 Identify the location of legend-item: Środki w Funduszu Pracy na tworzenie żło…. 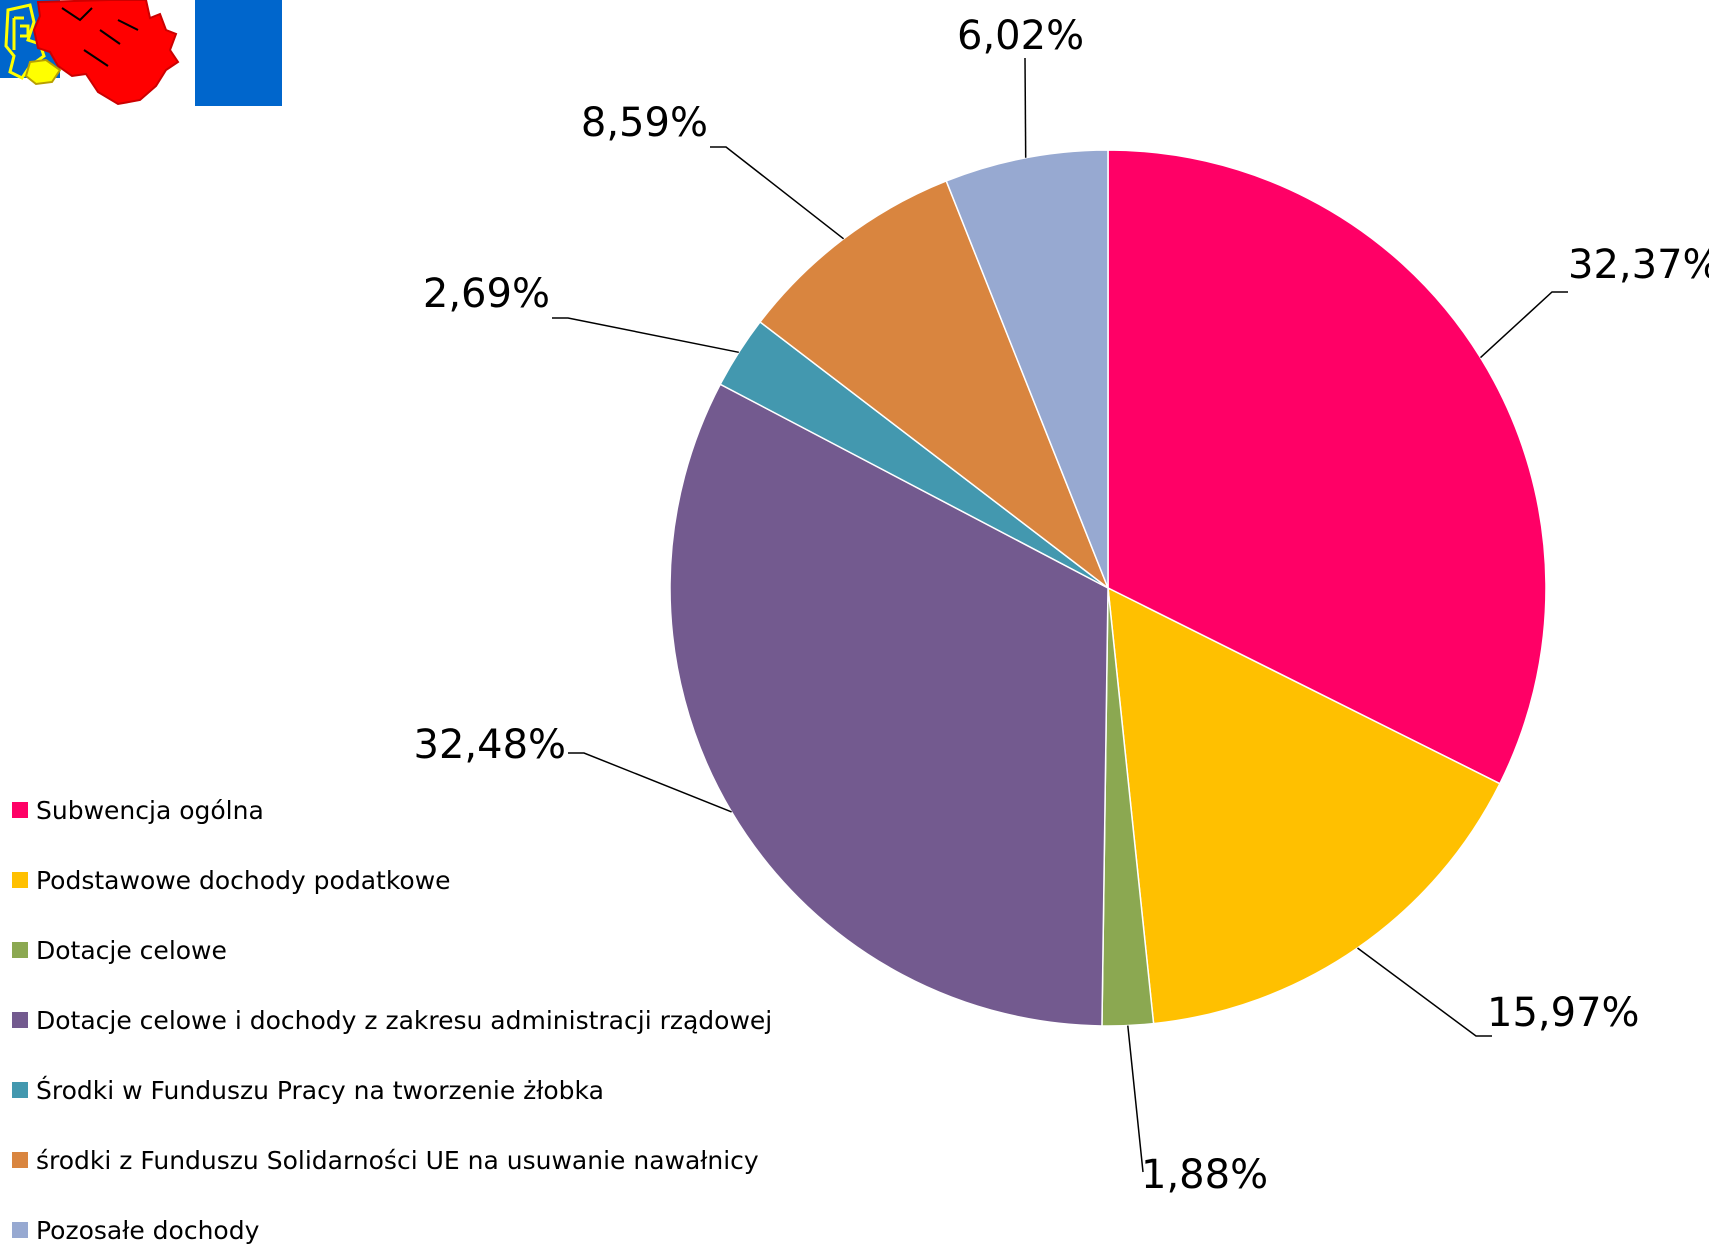
(308, 1090).